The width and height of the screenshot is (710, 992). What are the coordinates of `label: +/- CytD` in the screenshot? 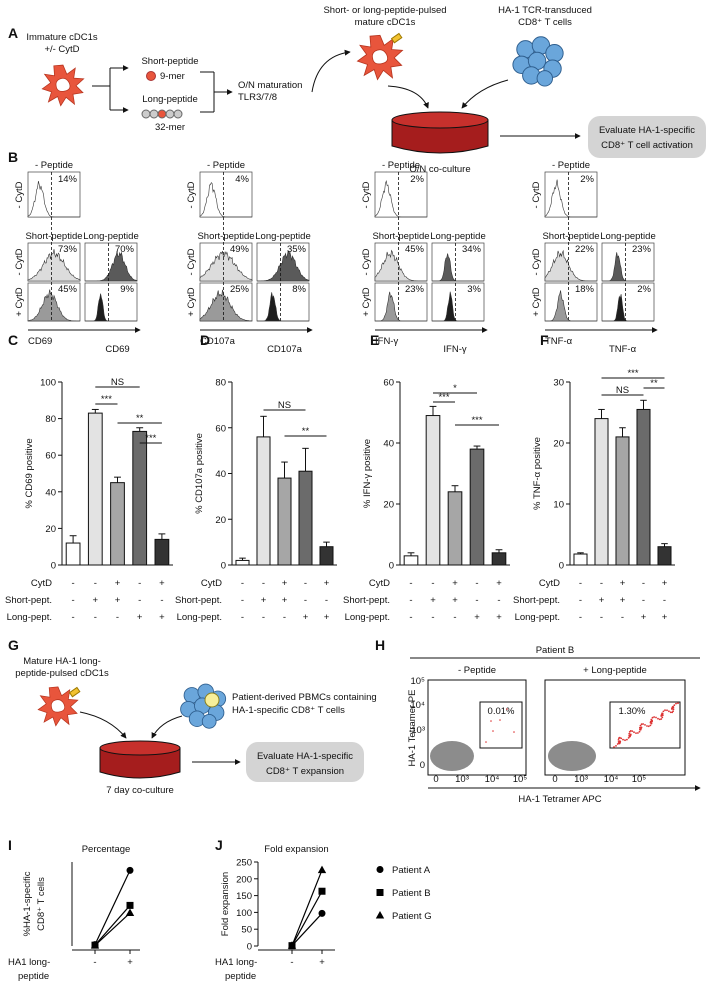 It's located at (61, 49).